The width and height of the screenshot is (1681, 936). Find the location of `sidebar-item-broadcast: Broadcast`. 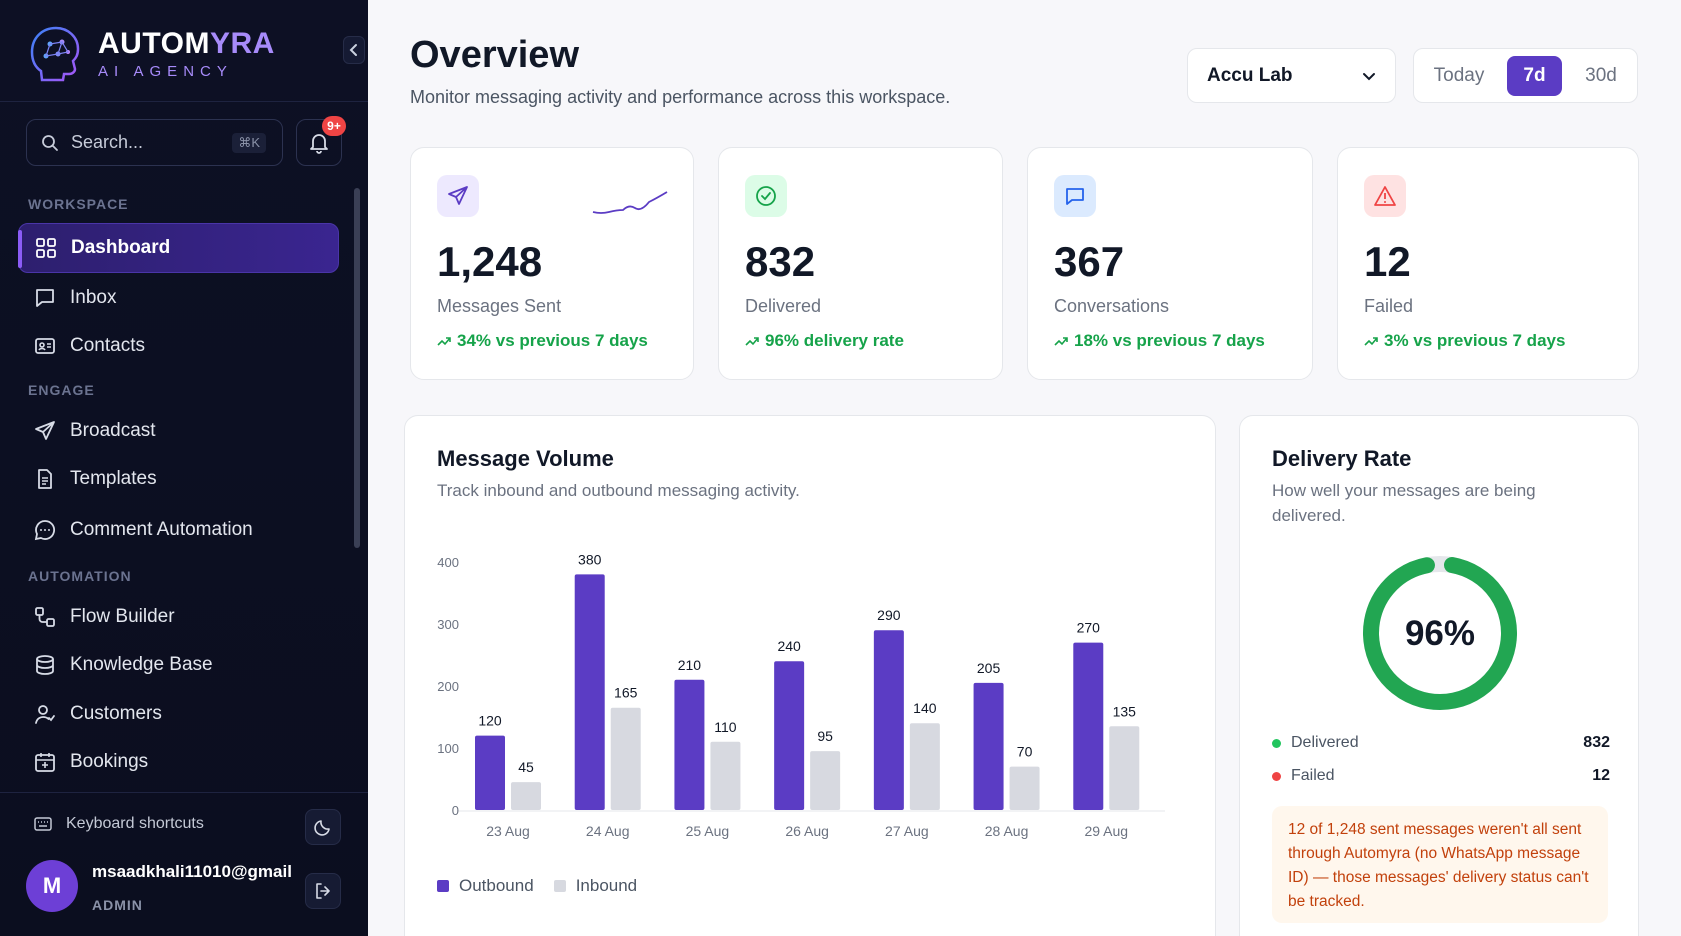

sidebar-item-broadcast: Broadcast is located at coordinates (178, 431).